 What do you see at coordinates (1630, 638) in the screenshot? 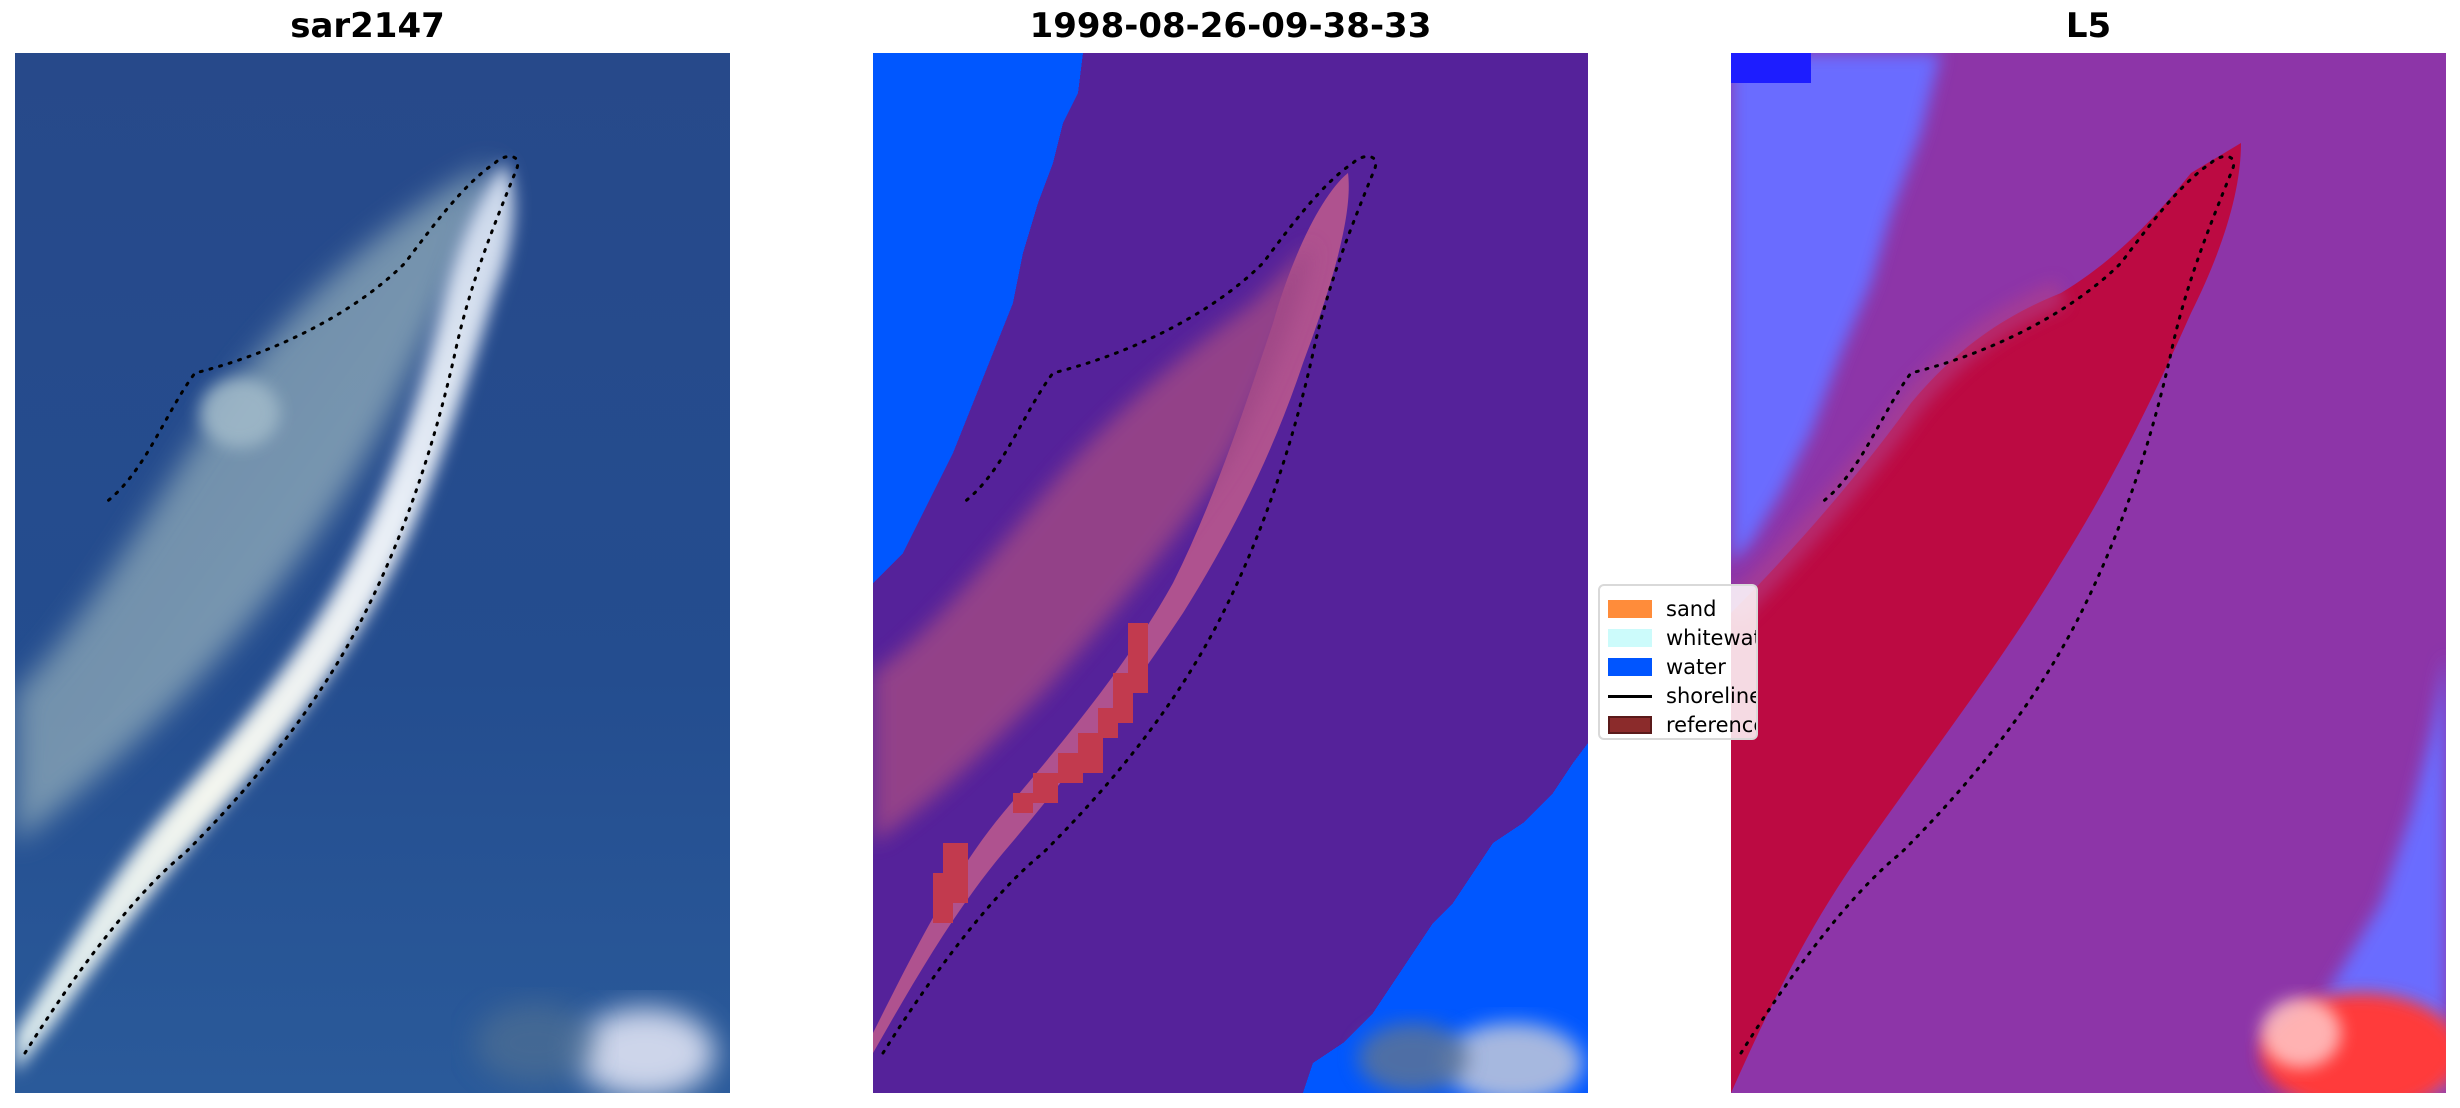
I see `whitewater-swatch` at bounding box center [1630, 638].